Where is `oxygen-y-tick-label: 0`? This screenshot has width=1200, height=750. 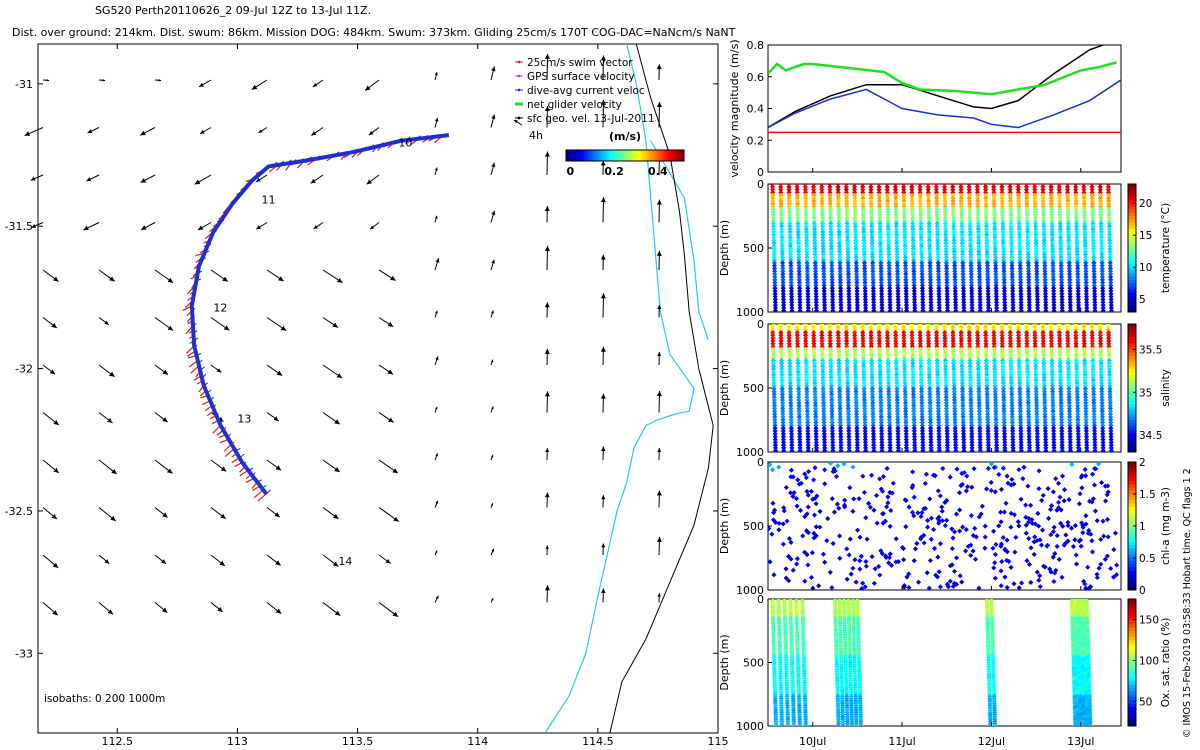 oxygen-y-tick-label: 0 is located at coordinates (760, 599).